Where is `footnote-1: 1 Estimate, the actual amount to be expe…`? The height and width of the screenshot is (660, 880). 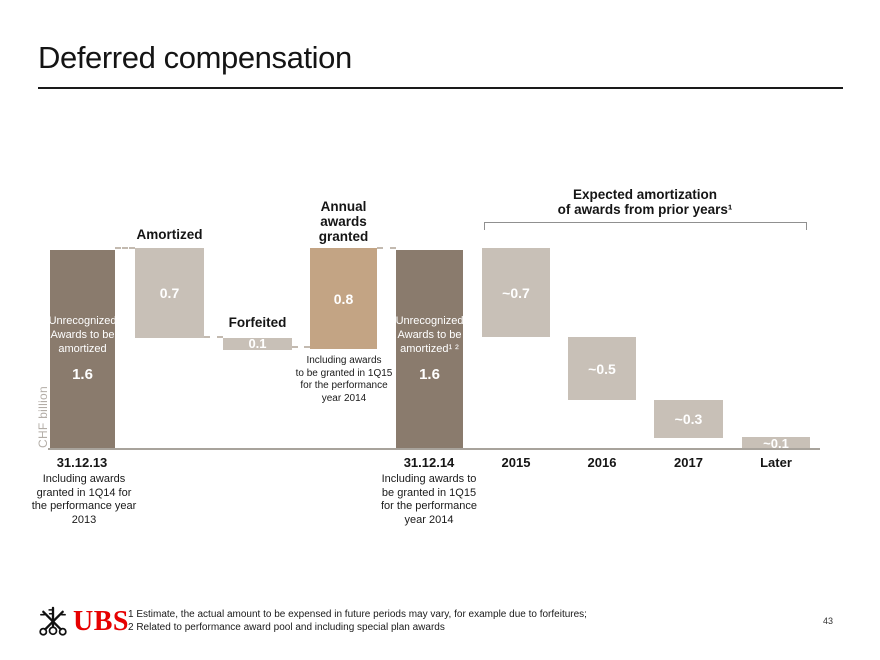
footnote-1: 1 Estimate, the actual amount to be expe… is located at coordinates (357, 614).